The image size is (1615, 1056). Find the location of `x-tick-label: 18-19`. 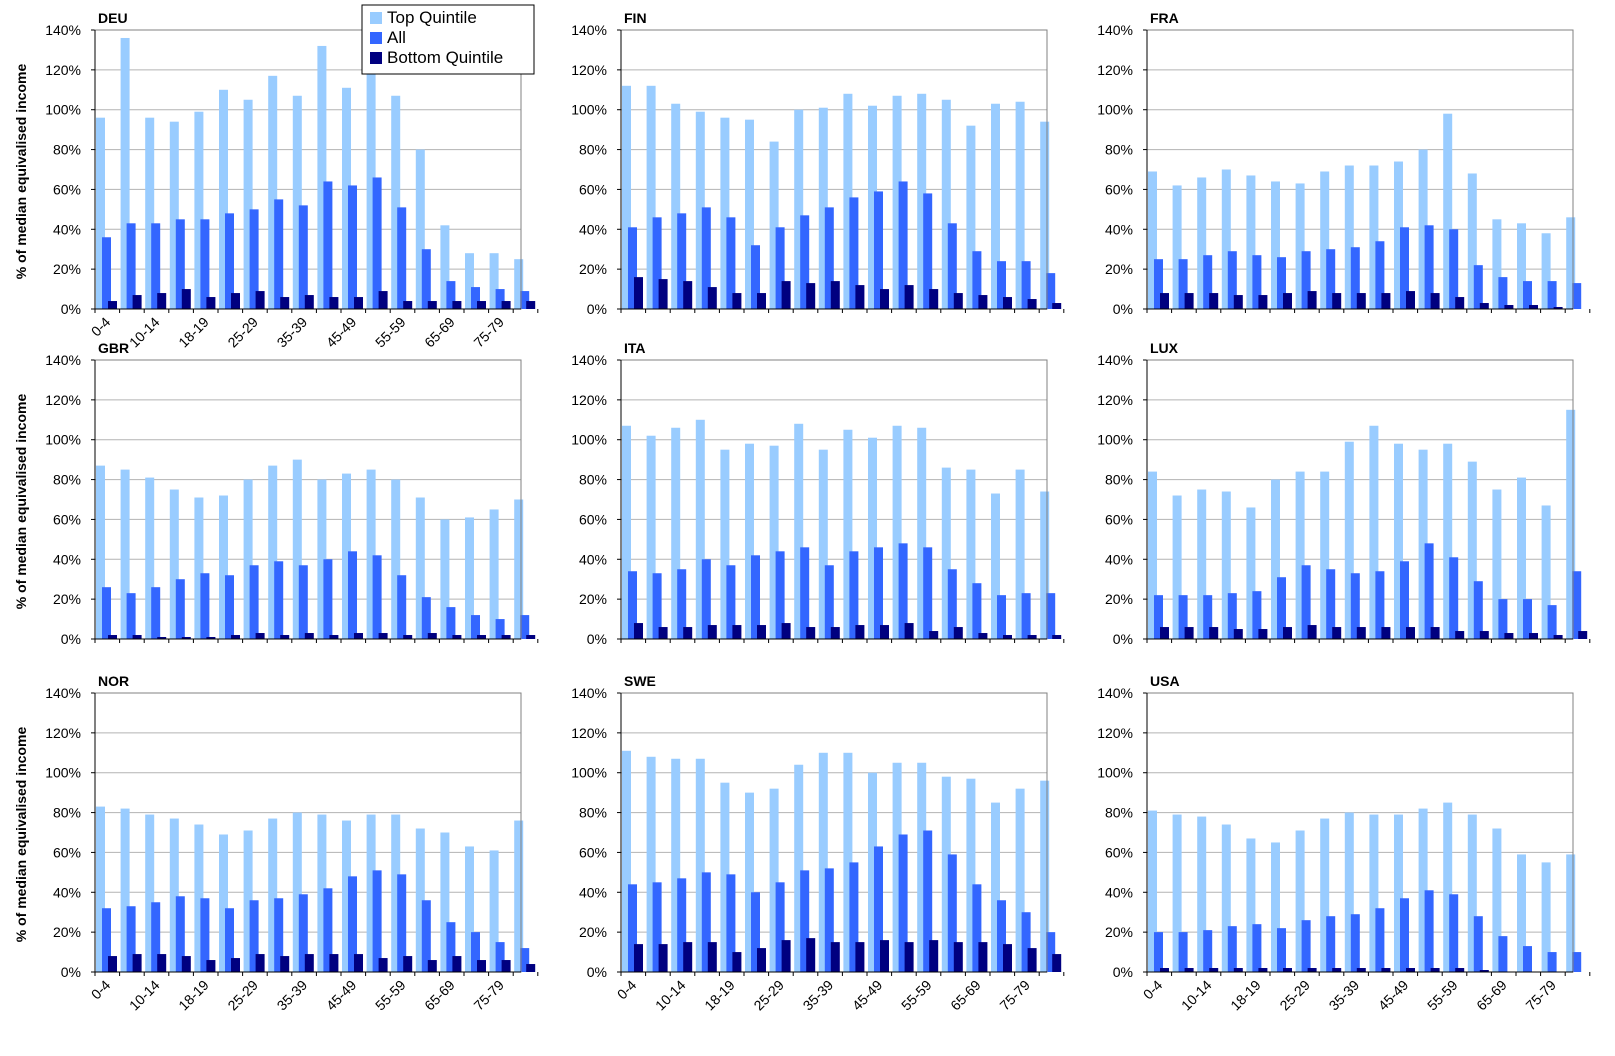

x-tick-label: 18-19 is located at coordinates (193, 332).